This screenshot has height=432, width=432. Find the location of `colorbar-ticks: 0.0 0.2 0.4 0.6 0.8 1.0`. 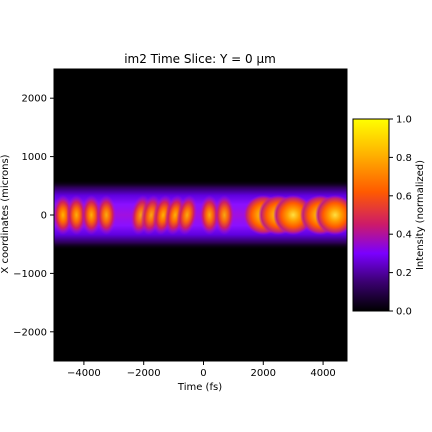

colorbar-ticks: 0.0 0.2 0.4 0.6 0.8 1.0 is located at coordinates (400, 216).